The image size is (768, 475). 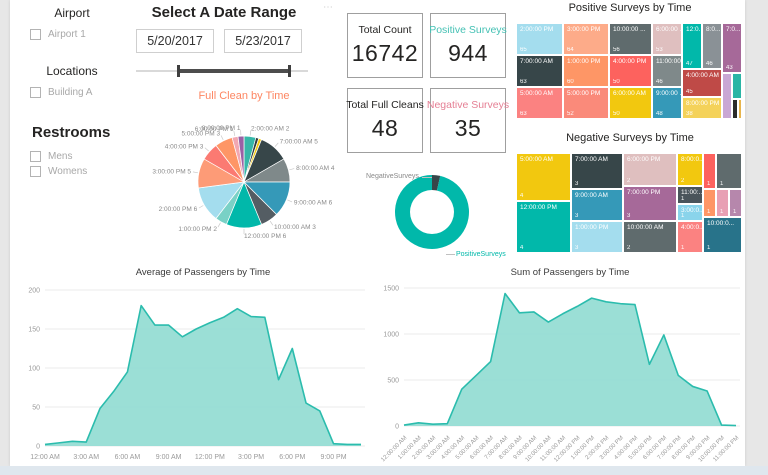 What do you see at coordinates (597, 237) in the screenshot?
I see `treemap-cell: 1:00:00 PM 3` at bounding box center [597, 237].